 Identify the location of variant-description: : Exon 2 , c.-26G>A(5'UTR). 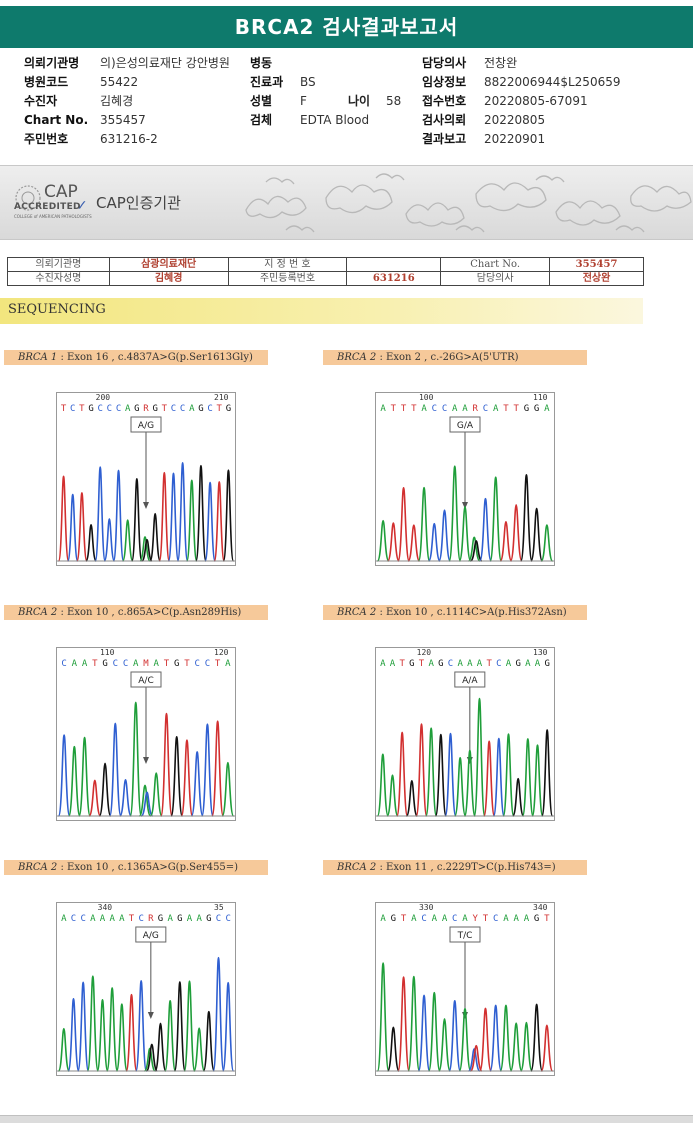
(447, 357).